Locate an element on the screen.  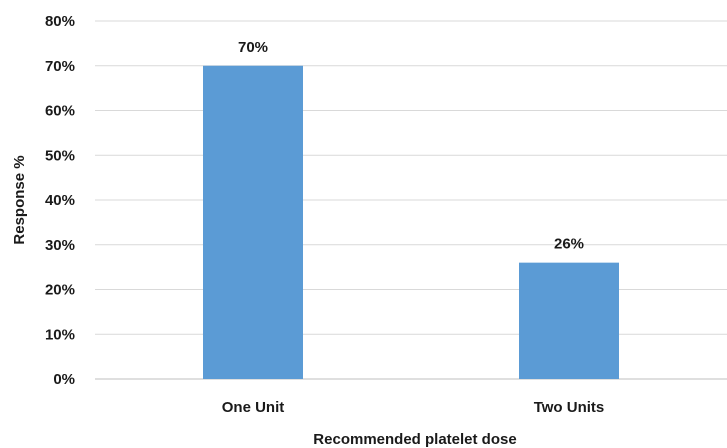
y-tick-label: 0% is located at coordinates (64, 379).